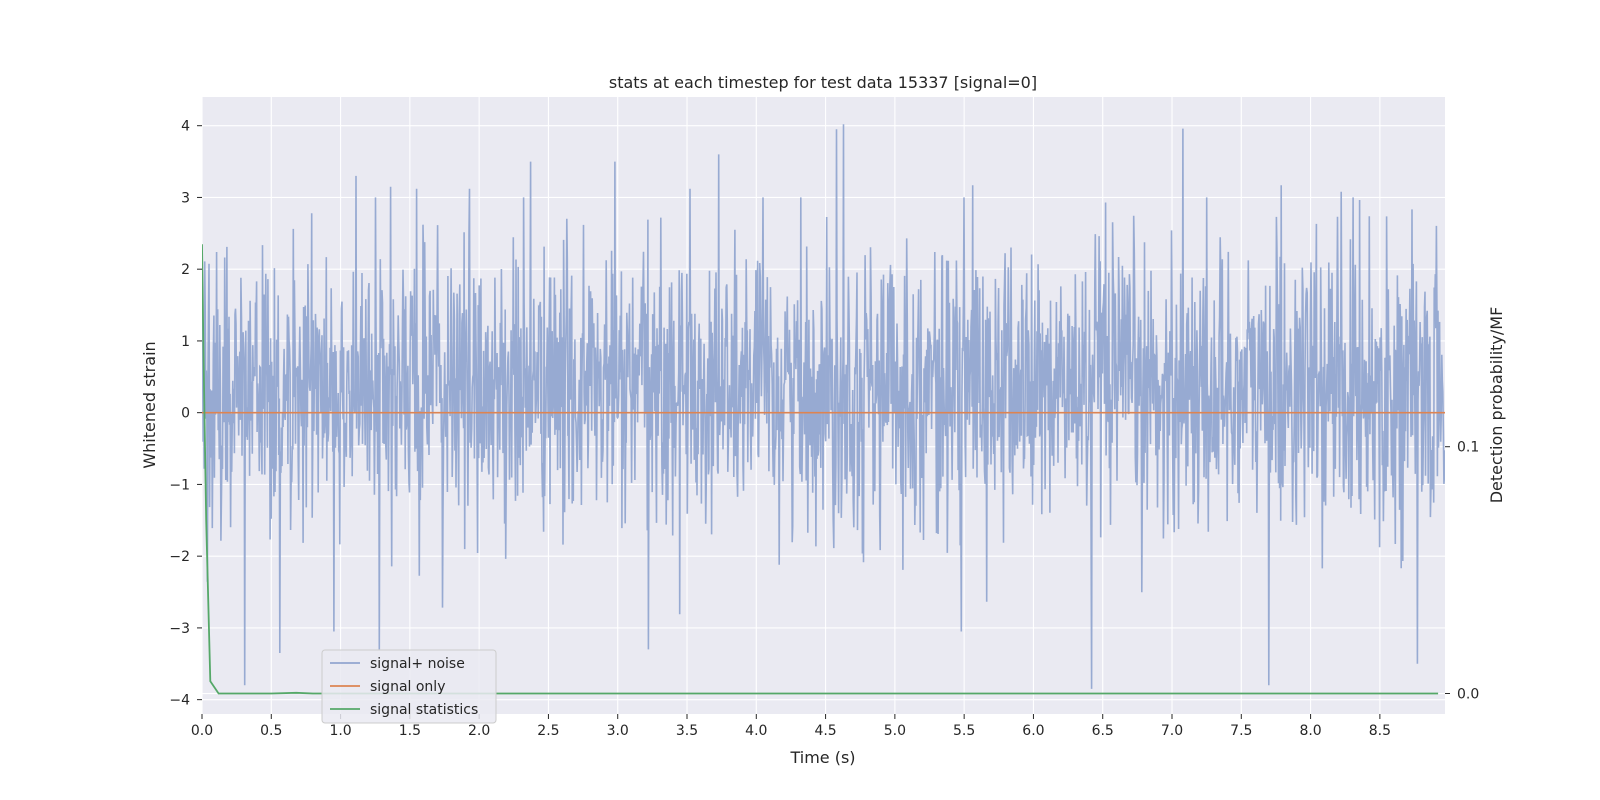  Describe the element at coordinates (756, 731) in the screenshot. I see `x-tick-label: 4.0` at that location.